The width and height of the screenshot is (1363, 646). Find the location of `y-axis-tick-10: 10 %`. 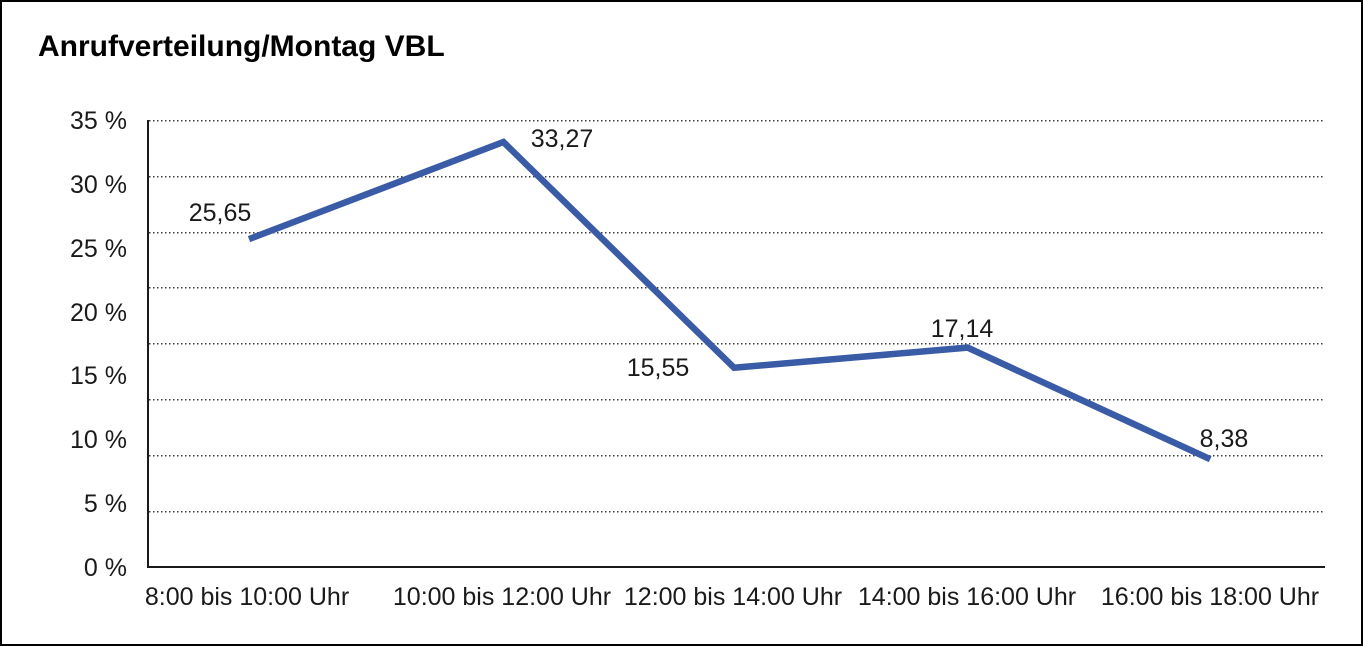

y-axis-tick-10: 10 % is located at coordinates (98, 440).